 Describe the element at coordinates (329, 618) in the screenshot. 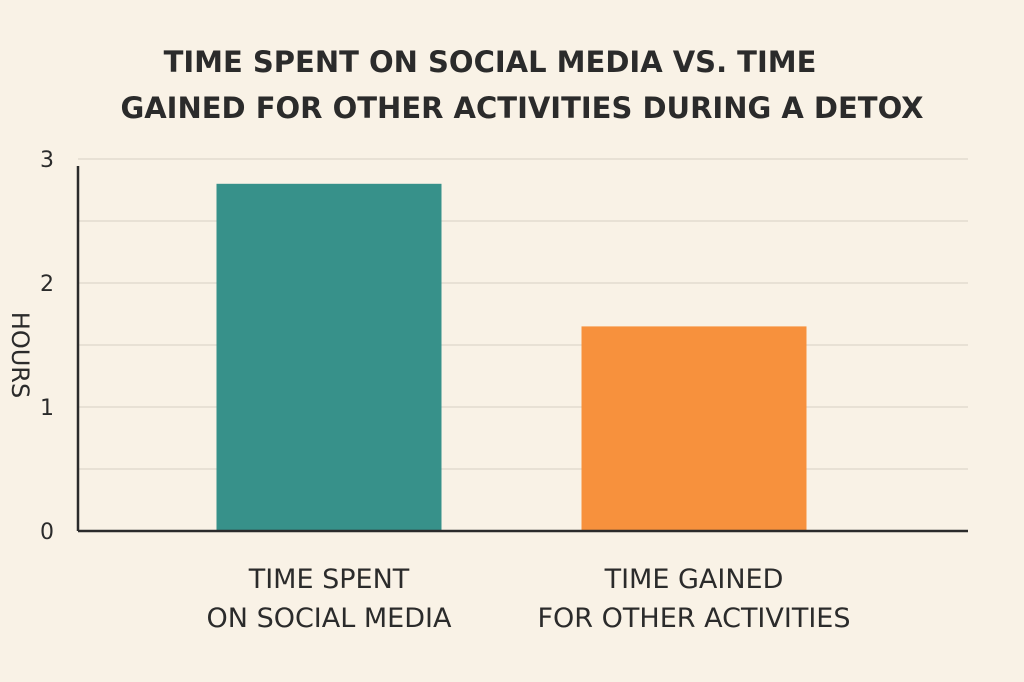

I see `x-category-label-line: ON SOCIAL MEDIA` at that location.